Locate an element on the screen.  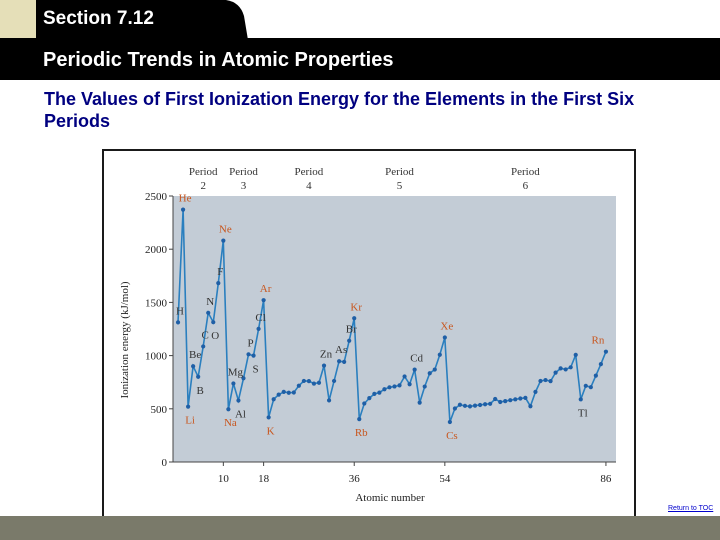
period-number: 3 is located at coordinates (244, 186).